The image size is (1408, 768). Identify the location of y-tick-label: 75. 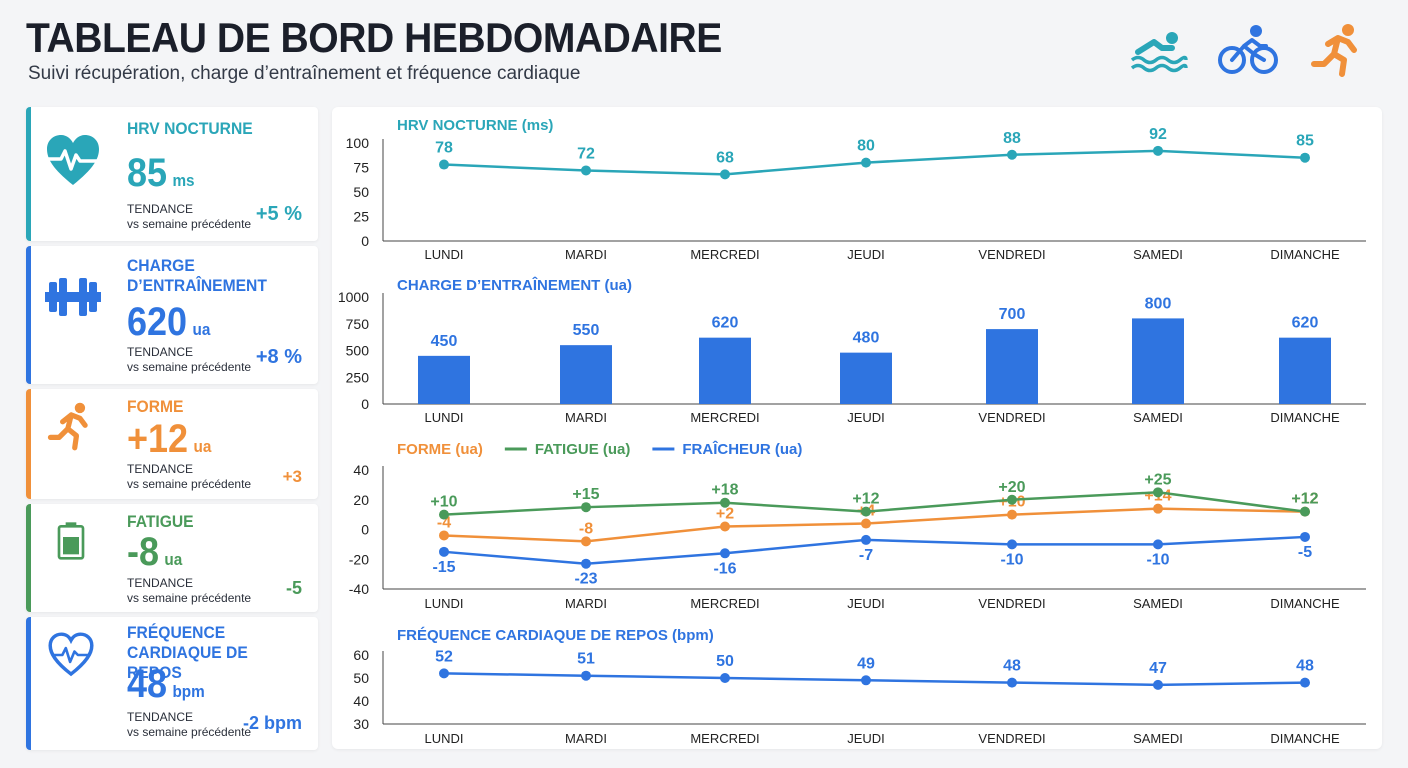
(361, 168).